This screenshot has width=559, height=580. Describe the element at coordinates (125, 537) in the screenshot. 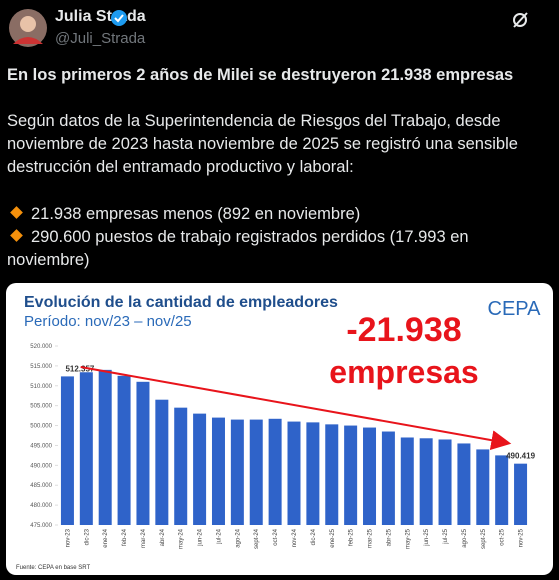

I see `x-tick-label: feb-24` at that location.